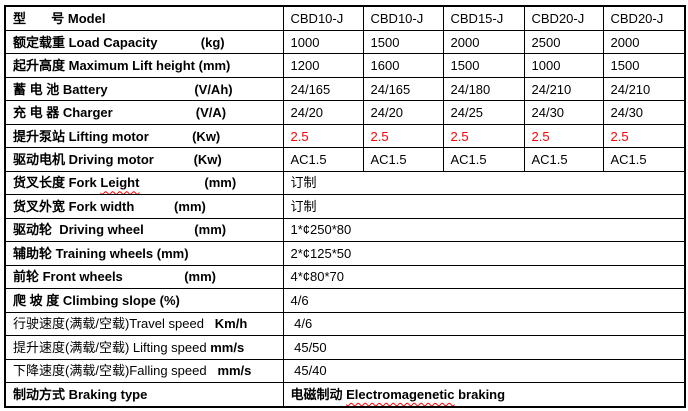 The image size is (688, 411). I want to click on cell-text: (mm), so click(188, 183).